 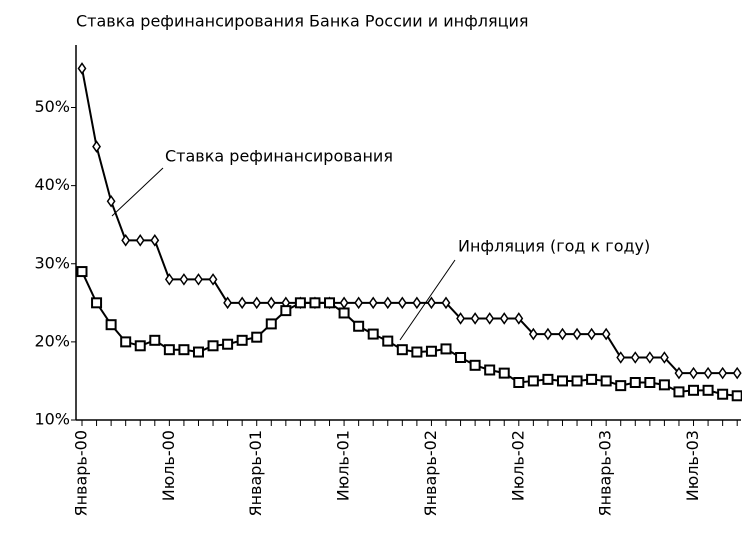 What do you see at coordinates (554, 246) in the screenshot?
I see `annotation: Инфляция (год к году)` at bounding box center [554, 246].